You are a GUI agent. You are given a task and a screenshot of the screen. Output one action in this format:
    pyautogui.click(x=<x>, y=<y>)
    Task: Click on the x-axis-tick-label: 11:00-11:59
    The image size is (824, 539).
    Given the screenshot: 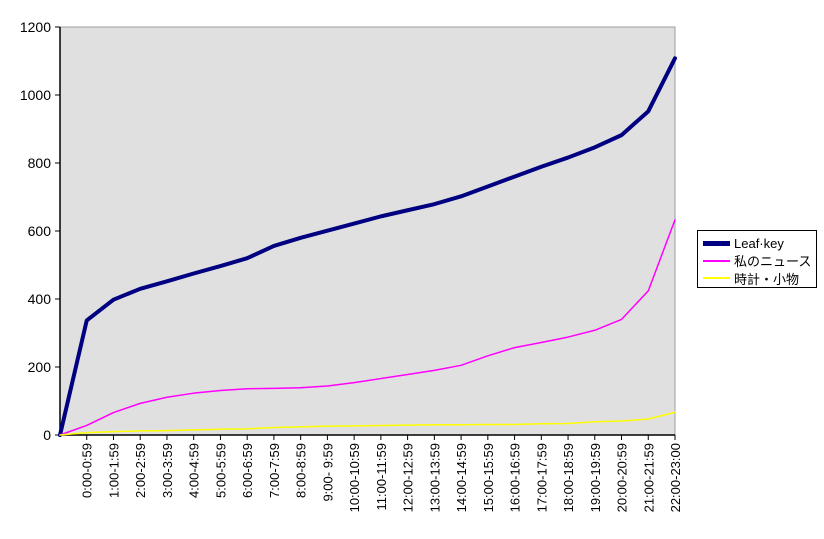 What is the action you would take?
    pyautogui.click(x=381, y=476)
    